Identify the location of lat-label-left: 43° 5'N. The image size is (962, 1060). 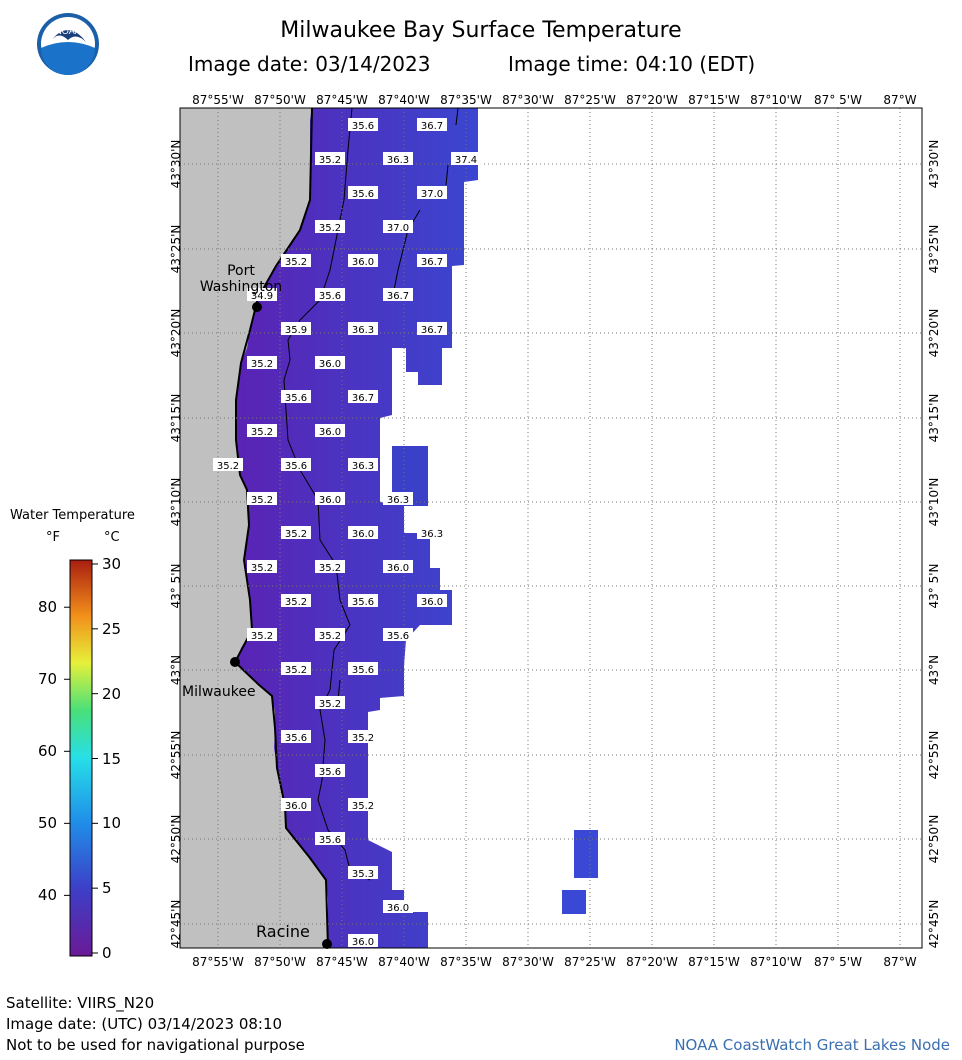
(176, 586).